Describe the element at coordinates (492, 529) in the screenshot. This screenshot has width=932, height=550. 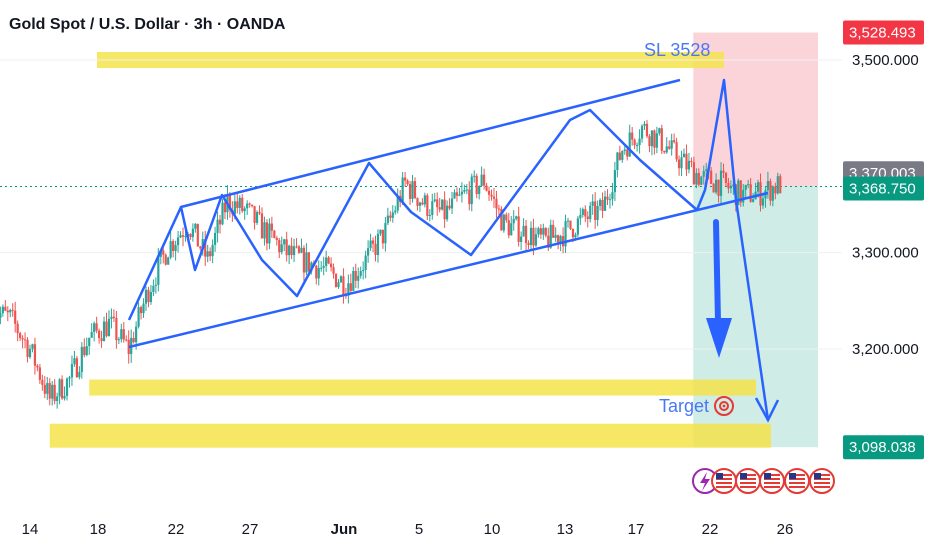
I see `x-tick-label: 10` at that location.